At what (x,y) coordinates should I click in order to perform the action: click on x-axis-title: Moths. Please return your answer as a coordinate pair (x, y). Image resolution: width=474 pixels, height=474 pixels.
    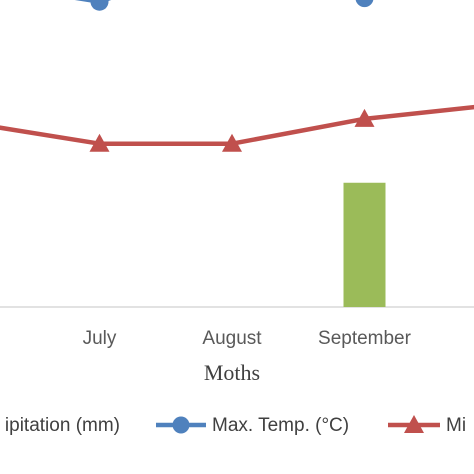
    Looking at the image, I should click on (232, 372).